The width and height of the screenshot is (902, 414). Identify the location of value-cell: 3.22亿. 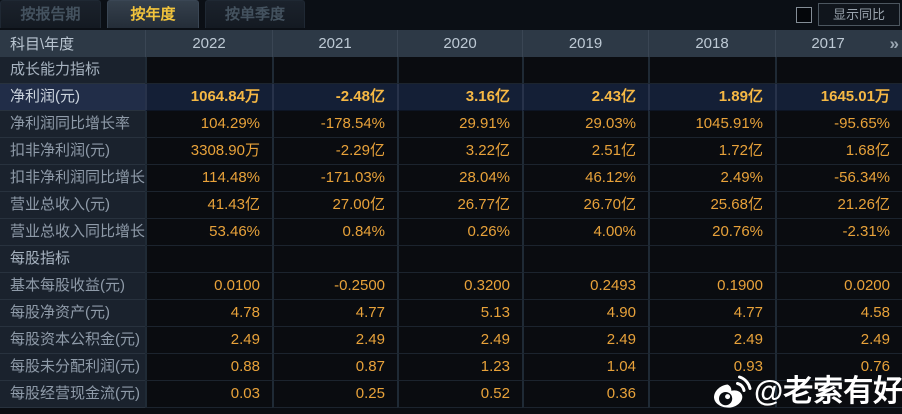
(459, 151).